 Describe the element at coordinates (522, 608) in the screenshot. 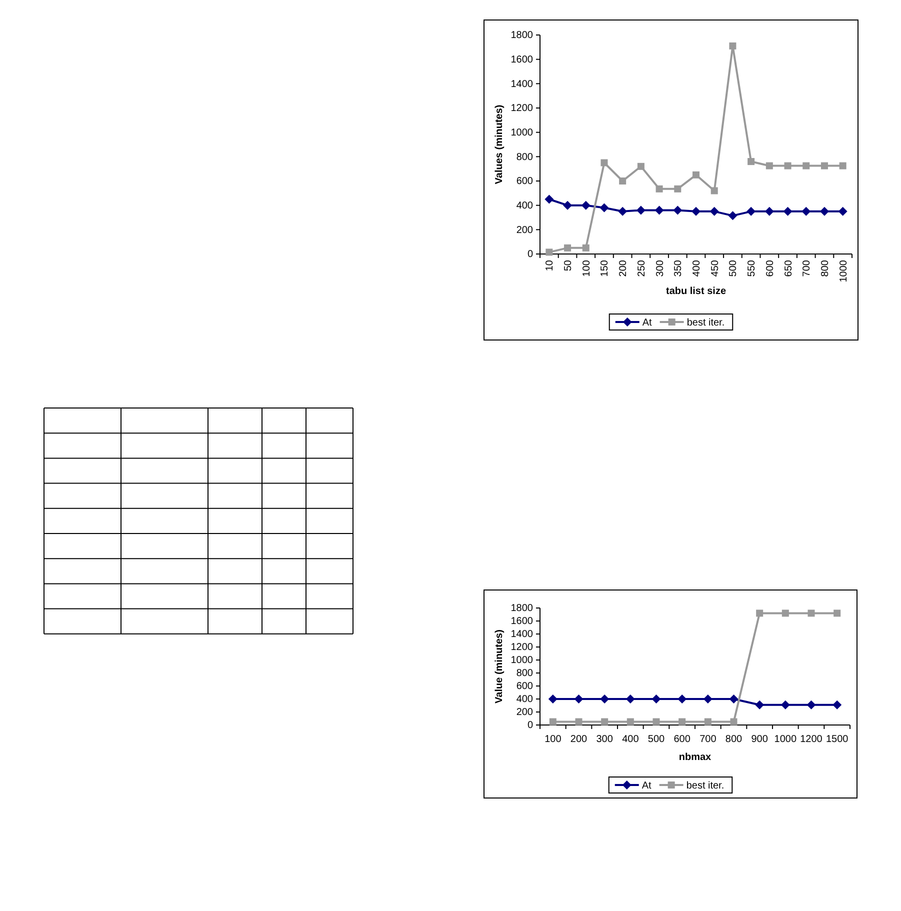

I see `y-tick-label: 1800` at that location.